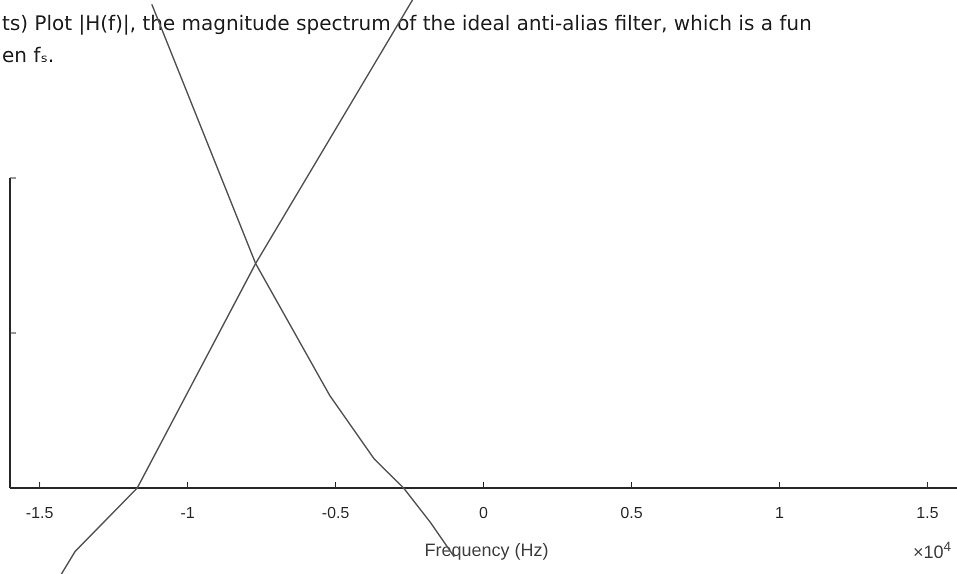  Describe the element at coordinates (336, 513) in the screenshot. I see `x-tick-label: -0.5` at that location.